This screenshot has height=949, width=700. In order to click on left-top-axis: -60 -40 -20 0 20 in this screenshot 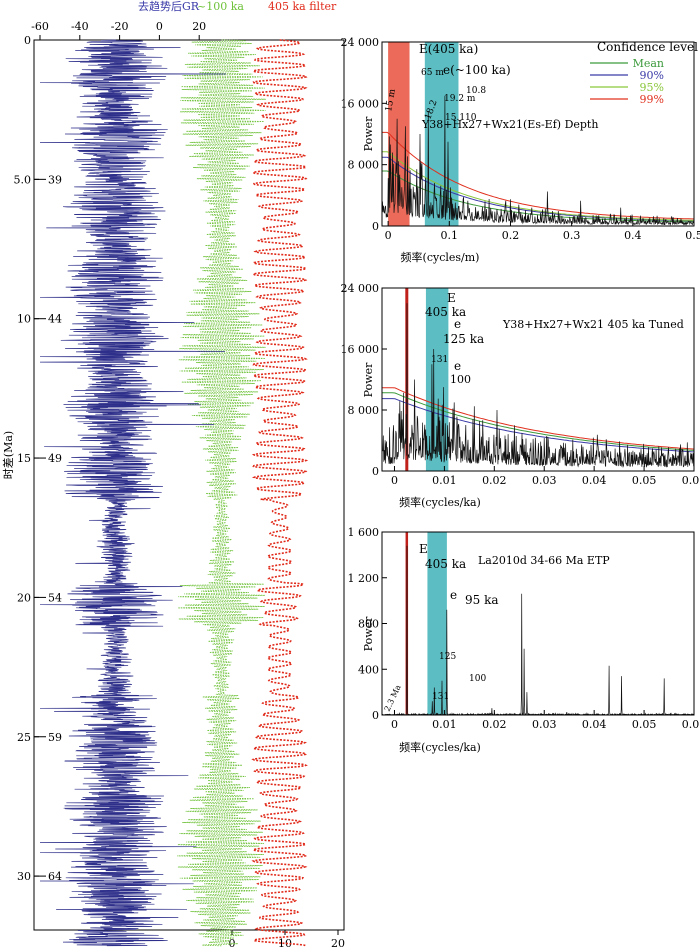, I will do `click(118, 30)`.